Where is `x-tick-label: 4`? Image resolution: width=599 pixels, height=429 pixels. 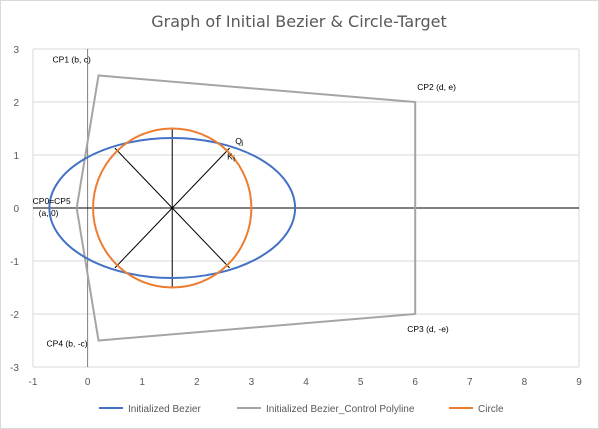
x-tick-label: 4 is located at coordinates (306, 382).